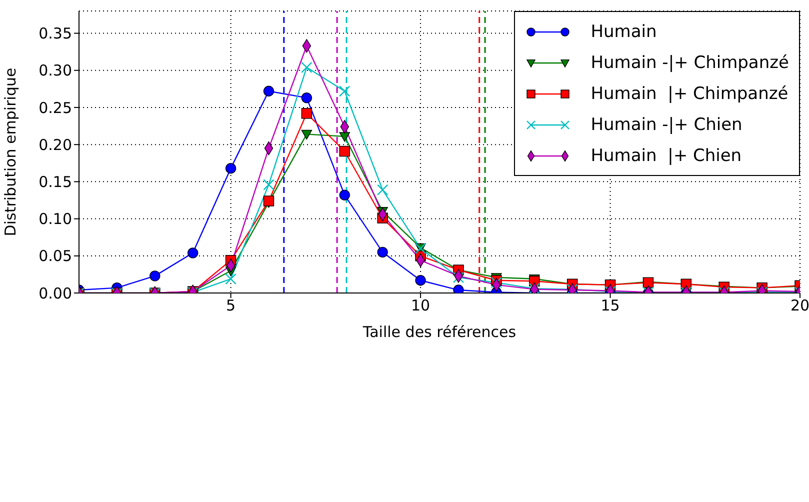 This screenshot has height=502, width=809. Describe the element at coordinates (10, 152) in the screenshot. I see `y-axis-title: Distribution empirique` at that location.